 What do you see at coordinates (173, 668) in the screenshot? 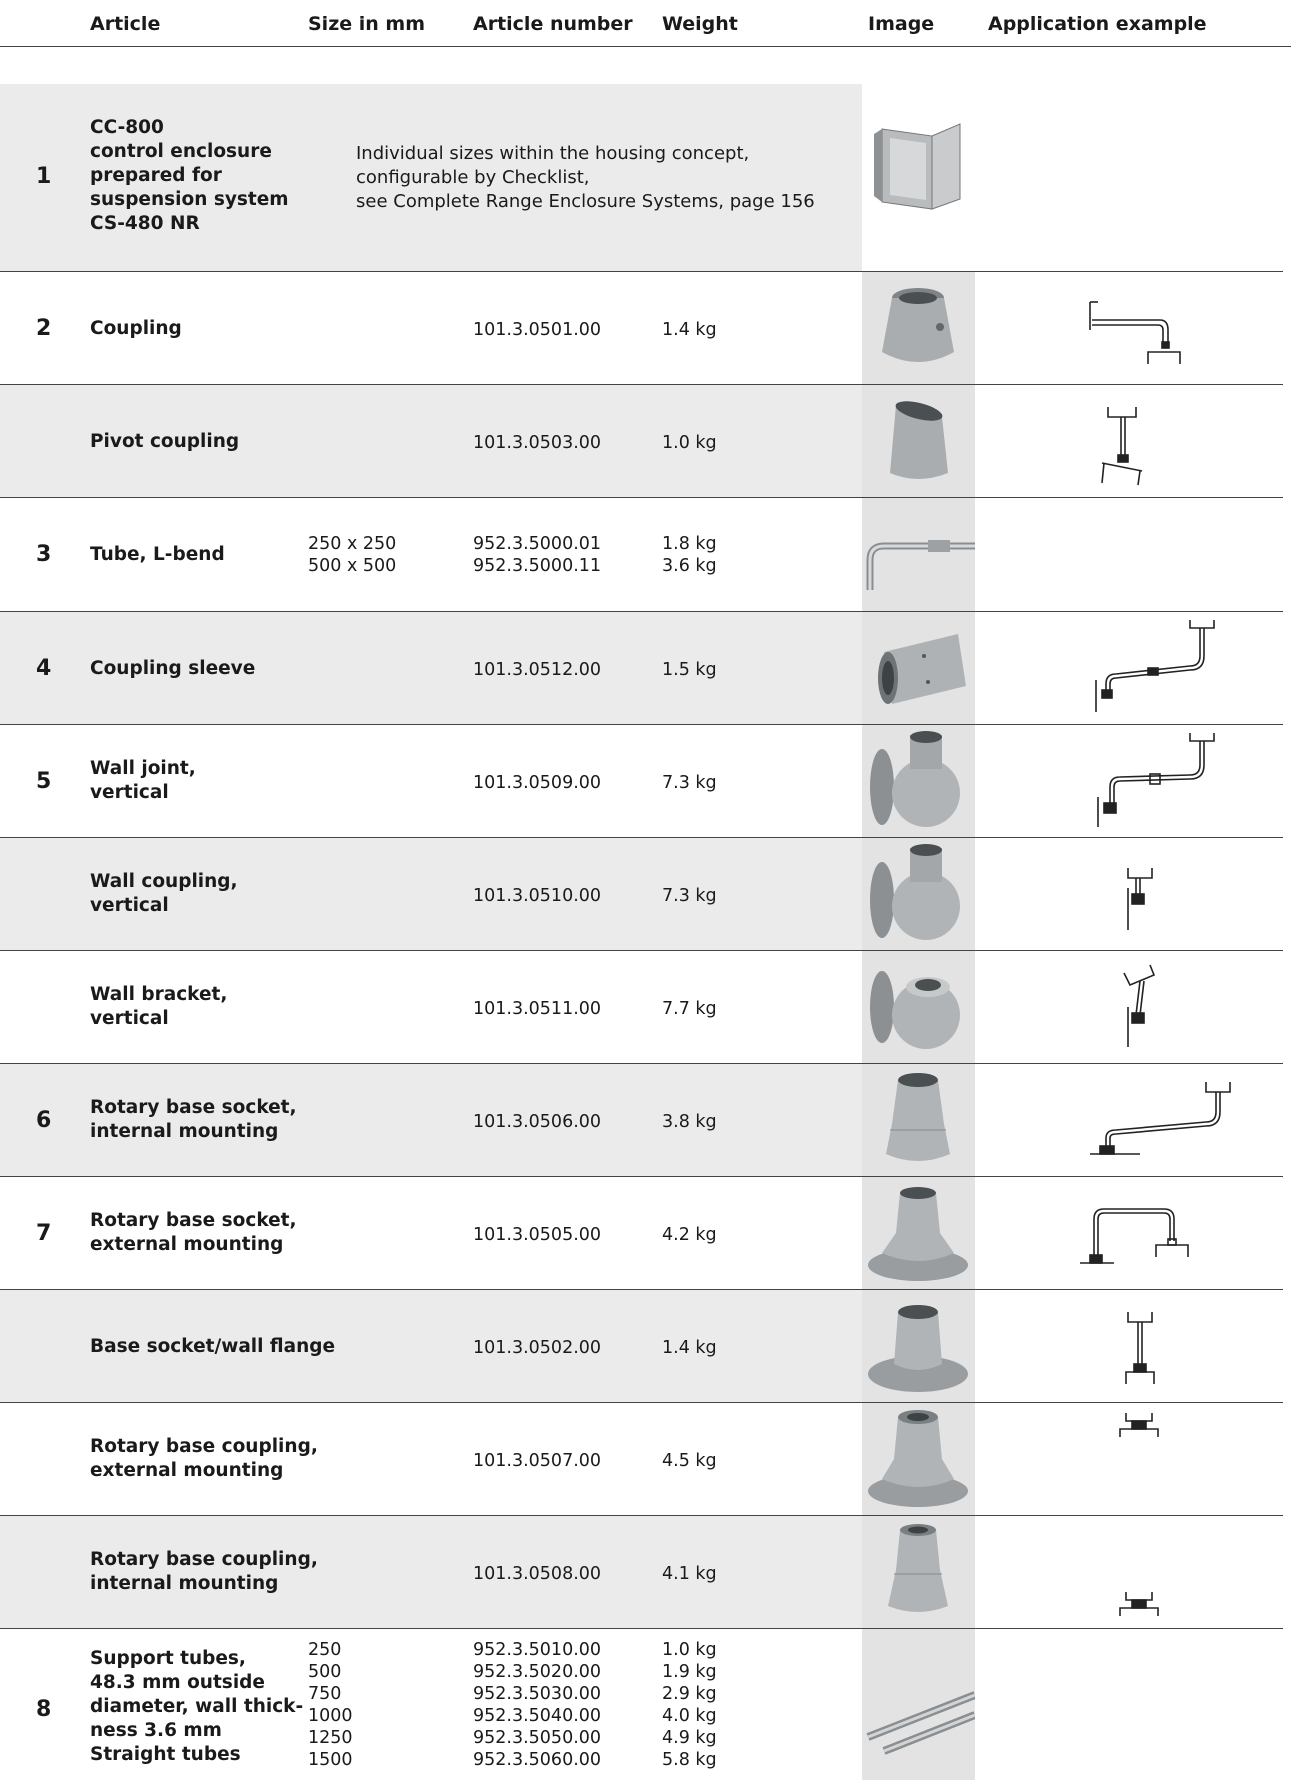
I see `article-name: Coupling sleeve` at bounding box center [173, 668].